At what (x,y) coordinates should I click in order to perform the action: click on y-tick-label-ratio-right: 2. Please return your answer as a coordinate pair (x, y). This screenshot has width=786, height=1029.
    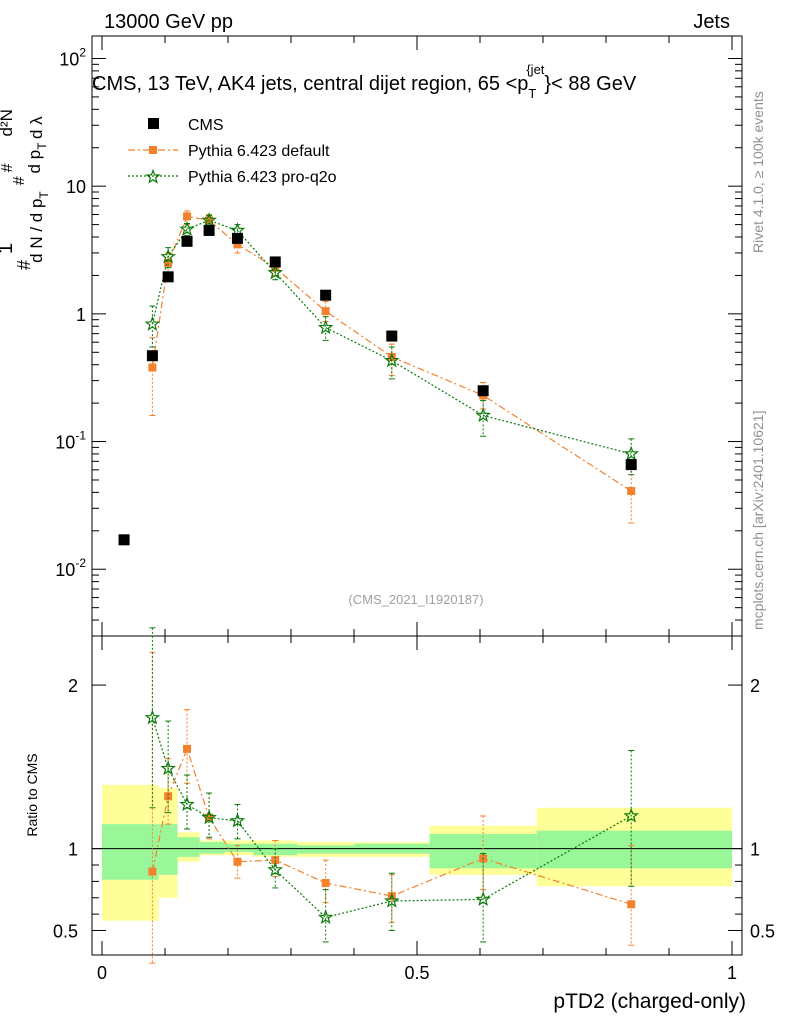
    Looking at the image, I should click on (755, 686).